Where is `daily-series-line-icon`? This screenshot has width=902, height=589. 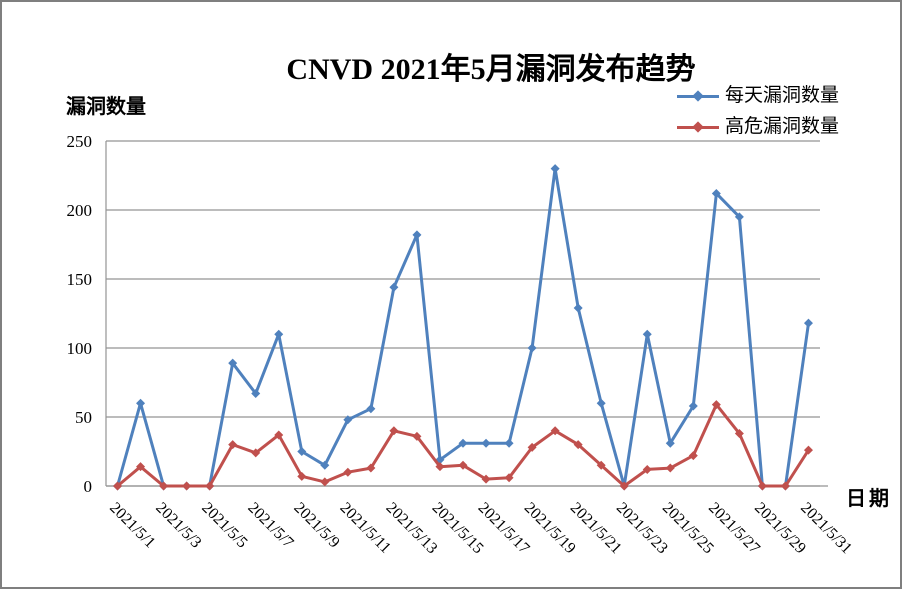
daily-series-line-icon is located at coordinates (698, 95).